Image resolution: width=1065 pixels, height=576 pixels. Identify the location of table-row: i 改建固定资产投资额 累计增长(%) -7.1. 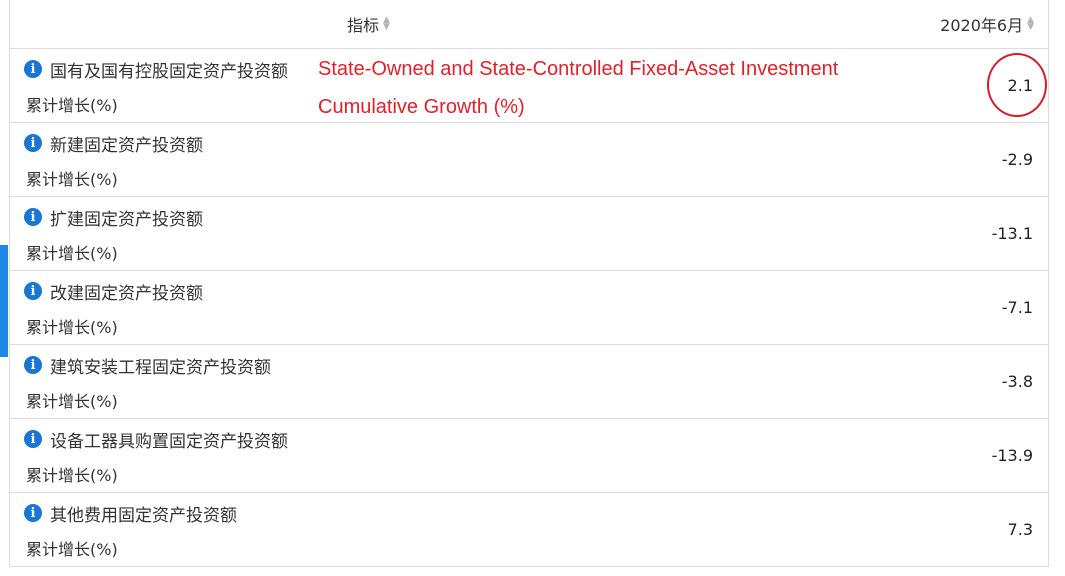
(529, 308).